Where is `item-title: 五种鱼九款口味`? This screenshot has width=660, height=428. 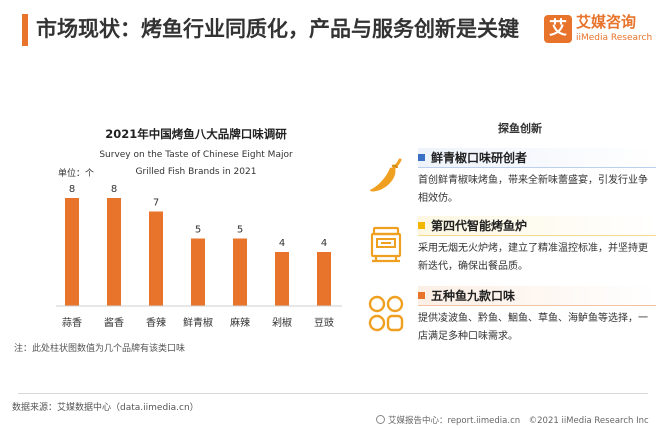 item-title: 五种鱼九款口味 is located at coordinates (473, 296).